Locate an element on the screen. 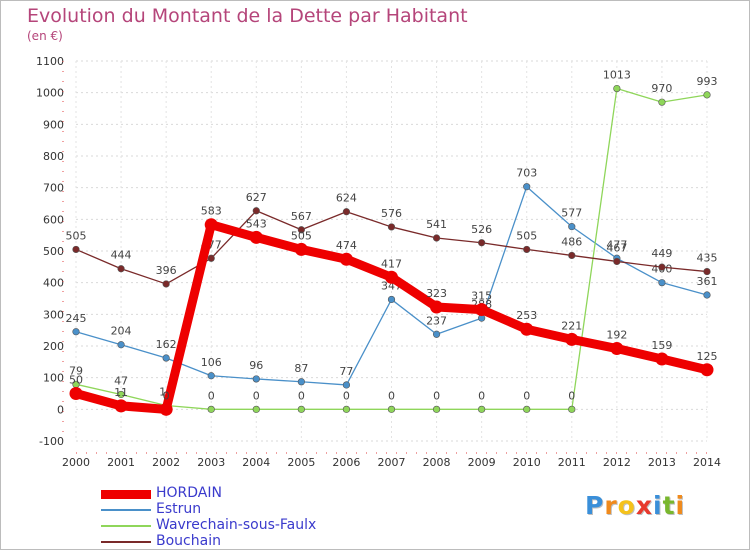 Image resolution: width=750 pixels, height=550 pixels. x-tick-label: 2005 is located at coordinates (301, 462).